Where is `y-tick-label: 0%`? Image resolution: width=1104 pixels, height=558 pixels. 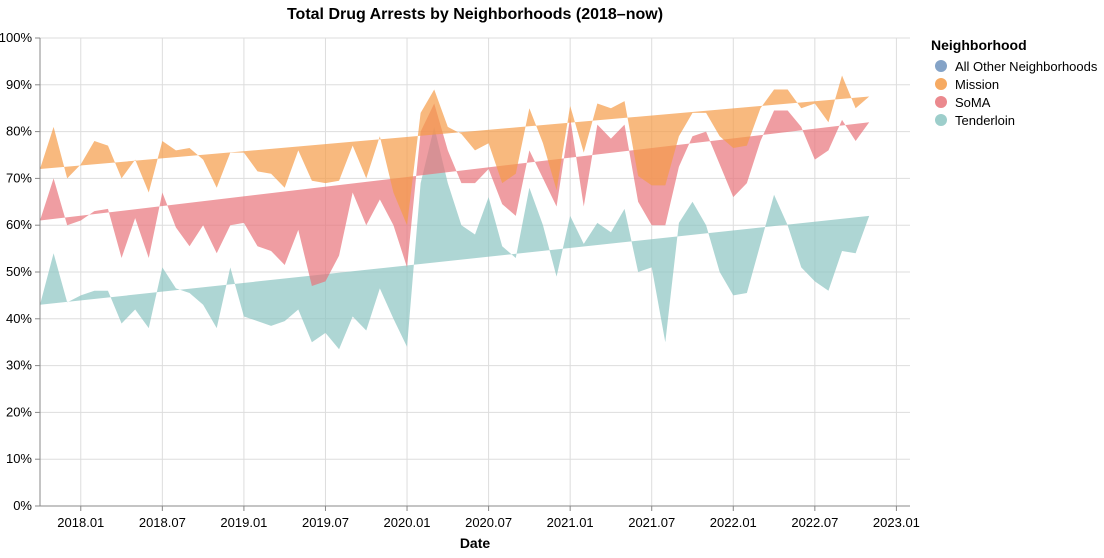 y-tick-label: 0% is located at coordinates (22, 505).